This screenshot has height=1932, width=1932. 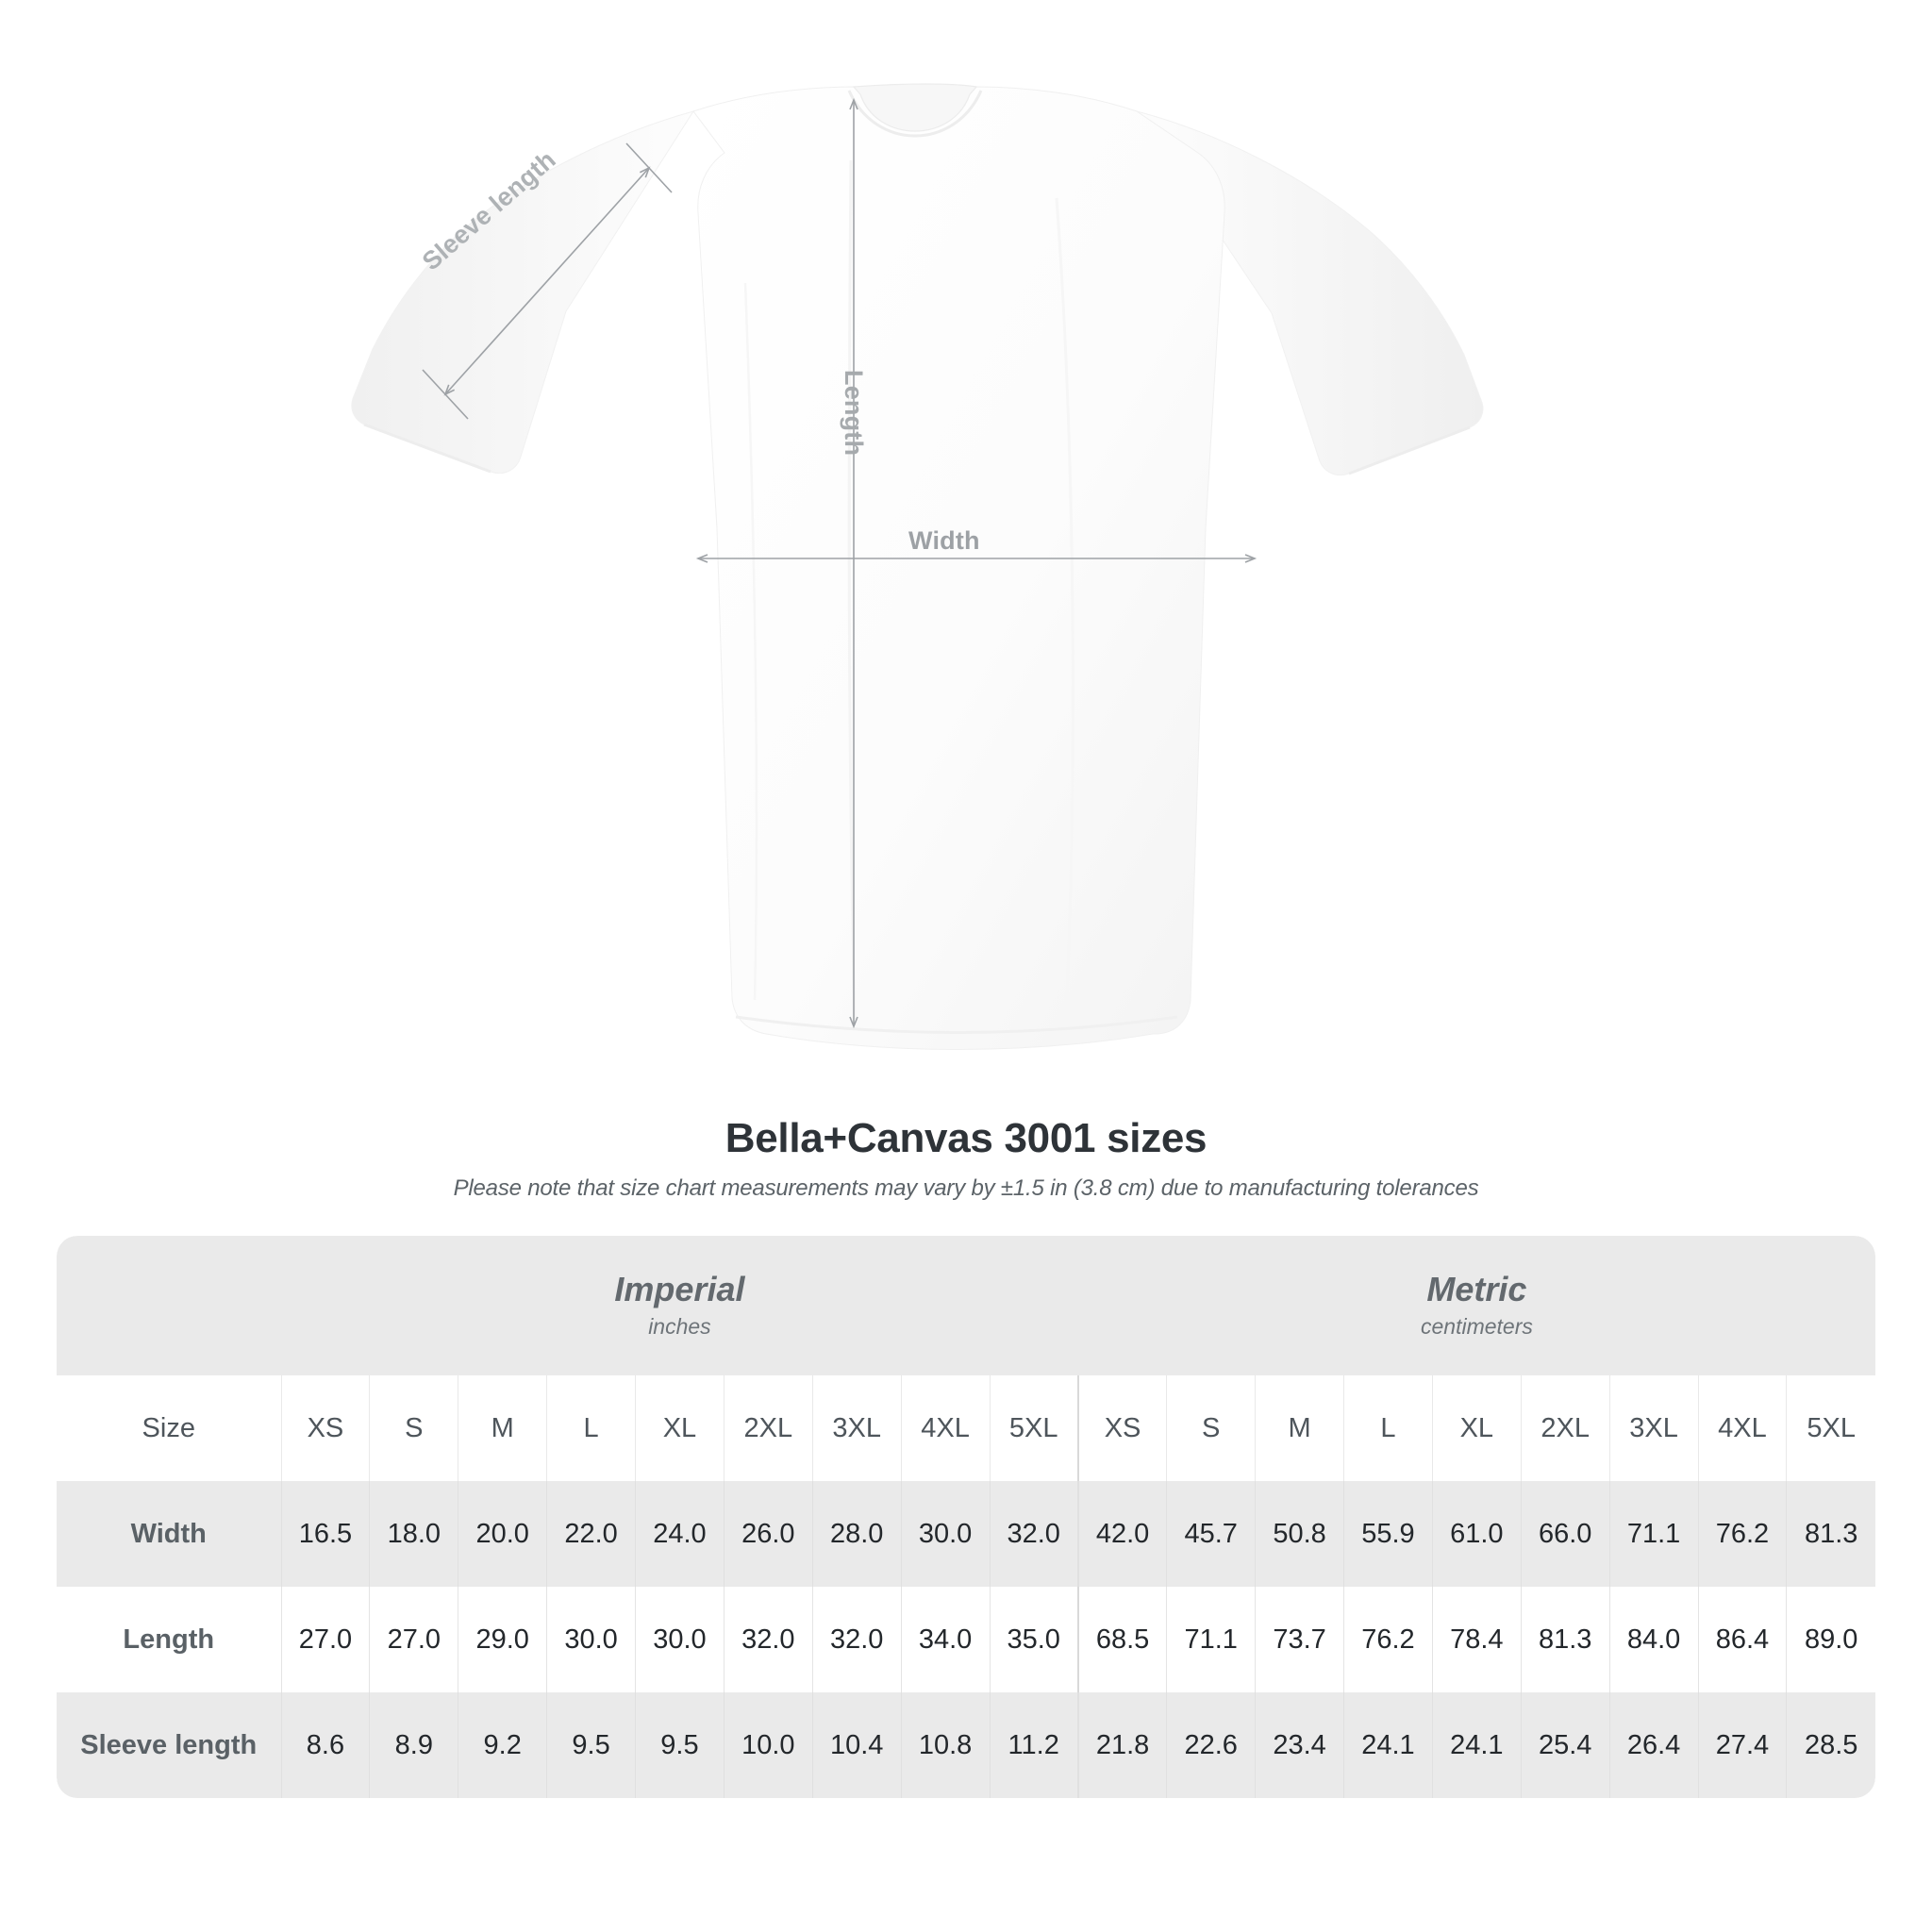 I want to click on size-column-header-metric-4xl: 4XL, so click(x=1742, y=1428).